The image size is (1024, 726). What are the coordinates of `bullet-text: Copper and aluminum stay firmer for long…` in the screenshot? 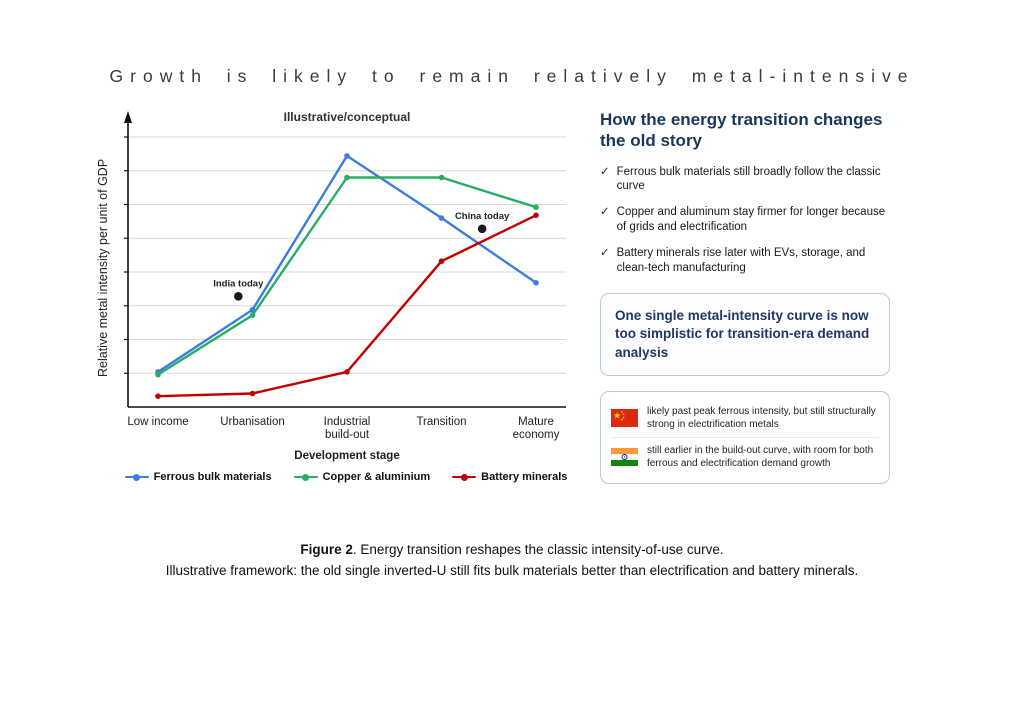 It's located at (751, 220).